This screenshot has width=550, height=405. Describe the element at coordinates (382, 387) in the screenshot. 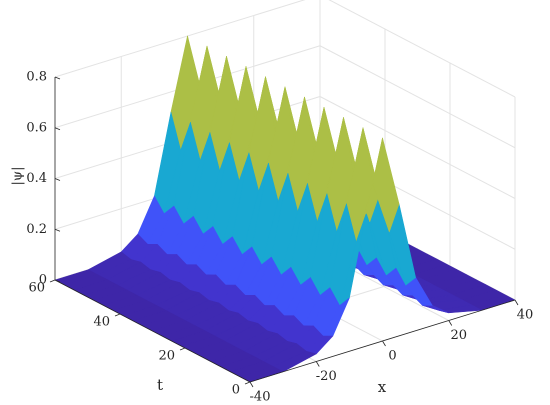

I see `x-axis-label: x` at that location.